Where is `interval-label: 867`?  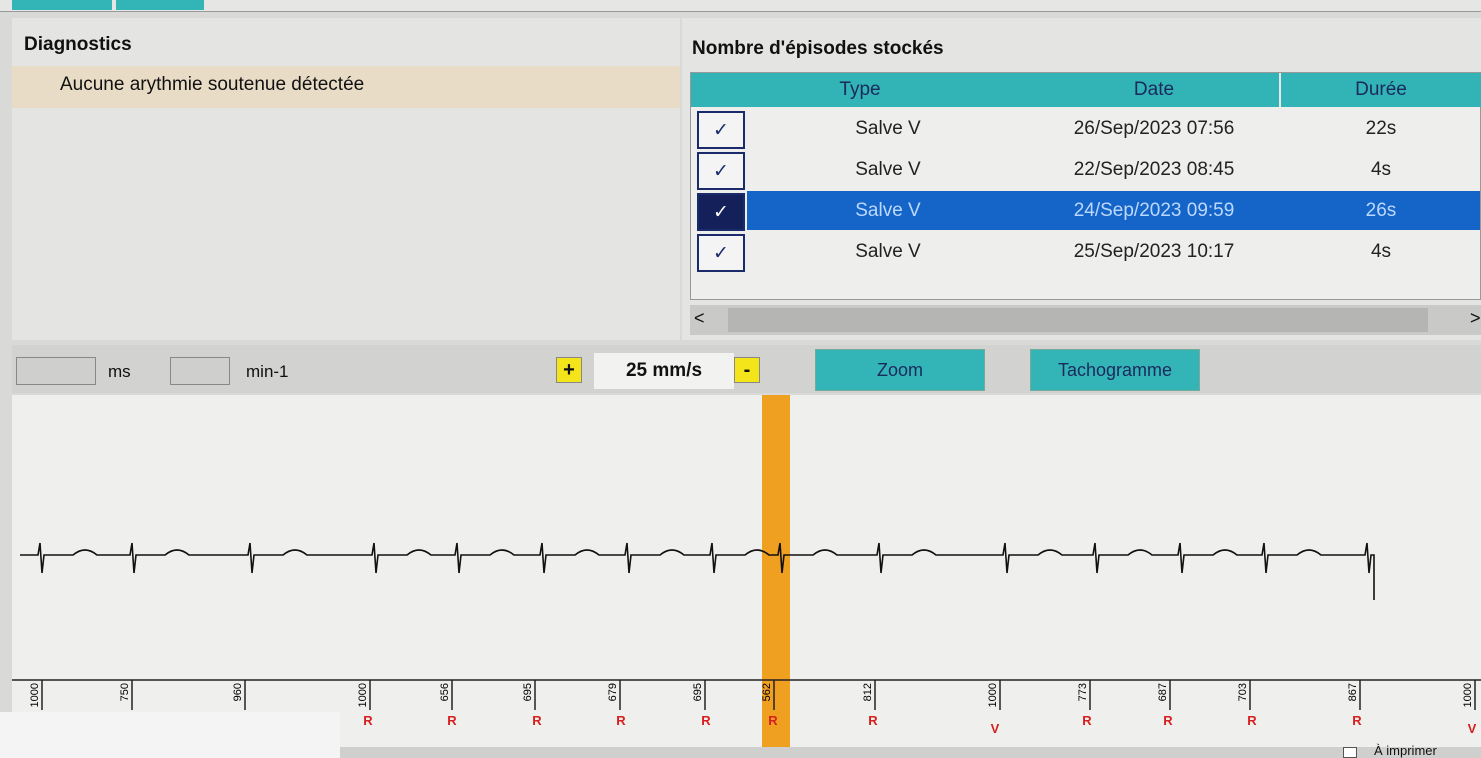
interval-label: 867 is located at coordinates (1353, 692).